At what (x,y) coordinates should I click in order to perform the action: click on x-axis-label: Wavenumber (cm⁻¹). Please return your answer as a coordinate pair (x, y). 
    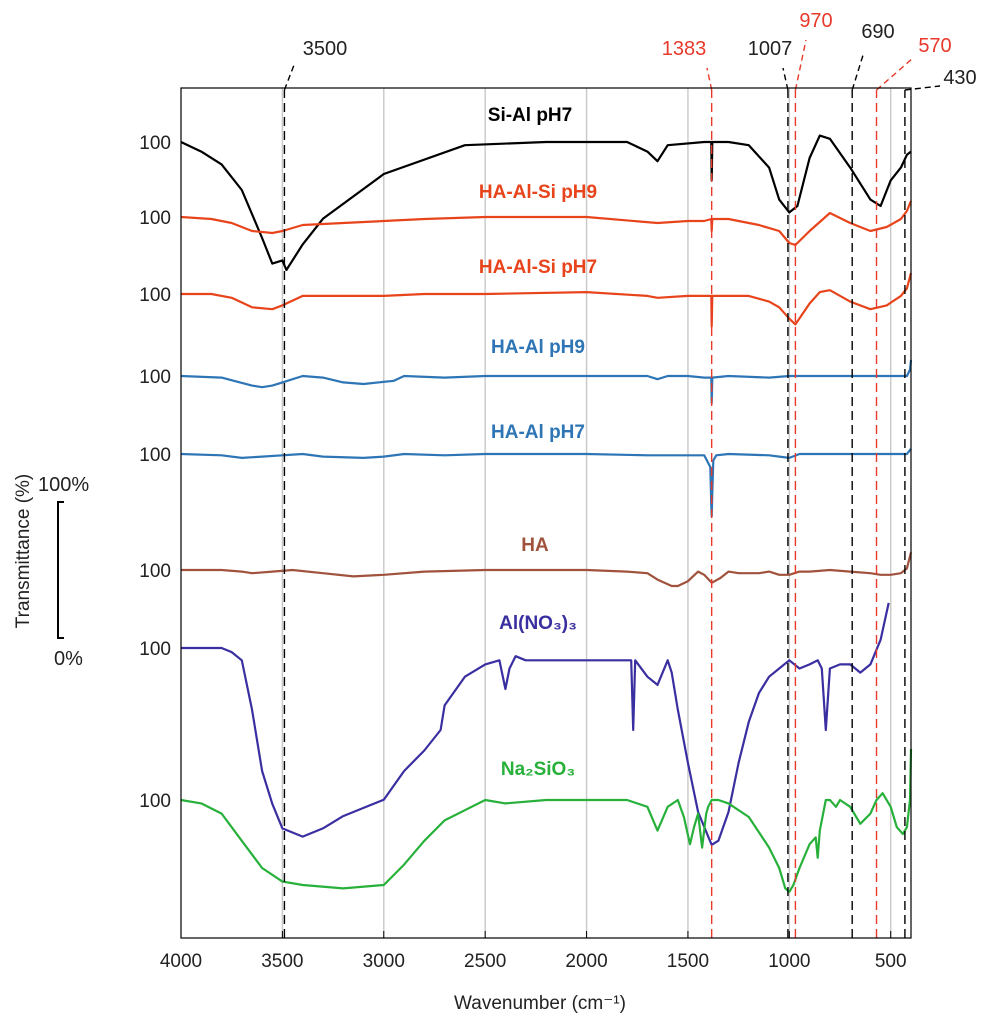
    Looking at the image, I should click on (540, 1003).